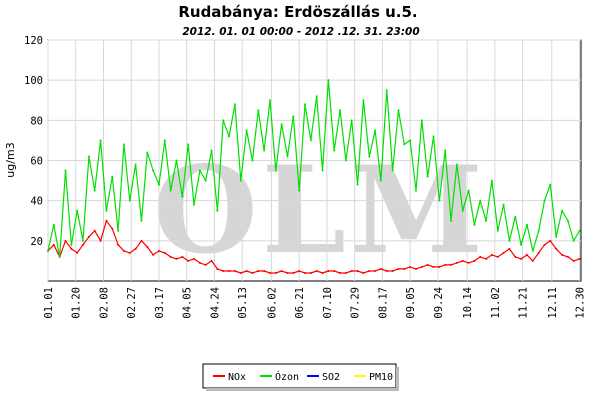 The width and height of the screenshot is (600, 400). What do you see at coordinates (36, 121) in the screenshot?
I see `y-tick-label: 80` at bounding box center [36, 121].